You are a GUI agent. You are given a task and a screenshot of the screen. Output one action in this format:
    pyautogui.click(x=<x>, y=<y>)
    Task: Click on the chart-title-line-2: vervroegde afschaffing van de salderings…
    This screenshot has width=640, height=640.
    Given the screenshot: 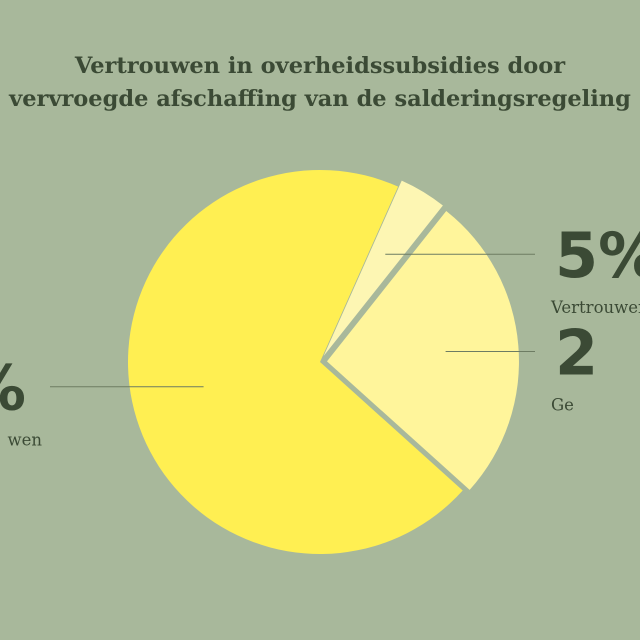 What is the action you would take?
    pyautogui.click(x=320, y=99)
    